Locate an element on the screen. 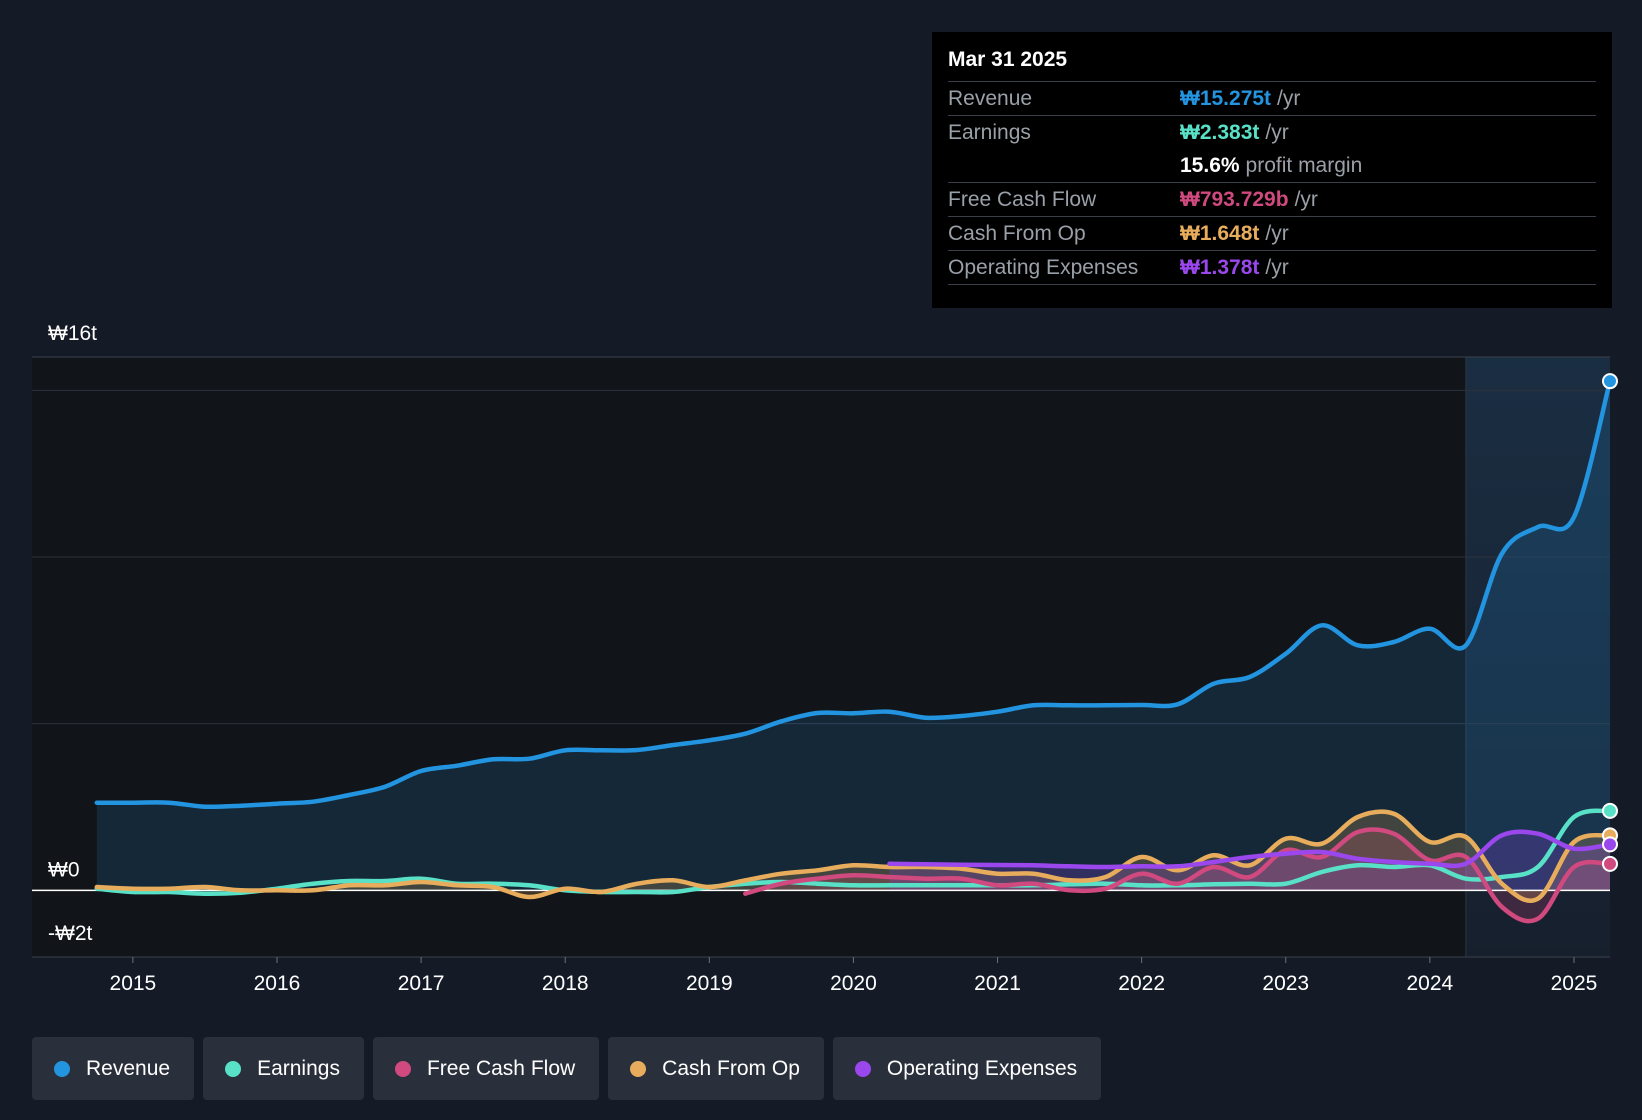 The height and width of the screenshot is (1120, 1642). line-cash-from-op is located at coordinates (853, 856).